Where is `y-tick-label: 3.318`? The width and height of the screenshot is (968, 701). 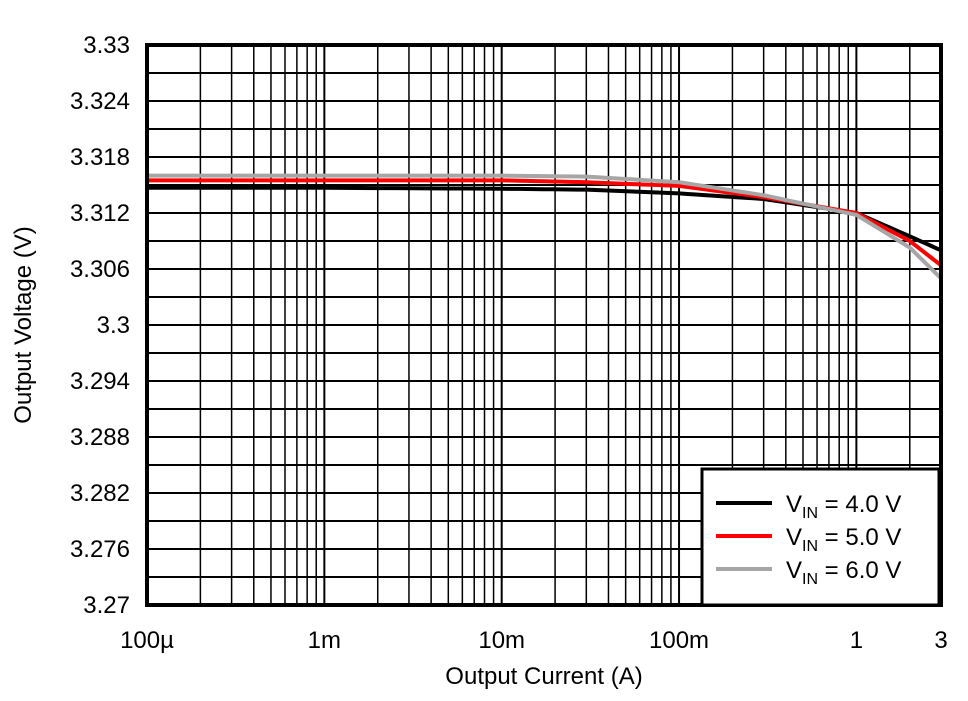 y-tick-label: 3.318 is located at coordinates (100, 157).